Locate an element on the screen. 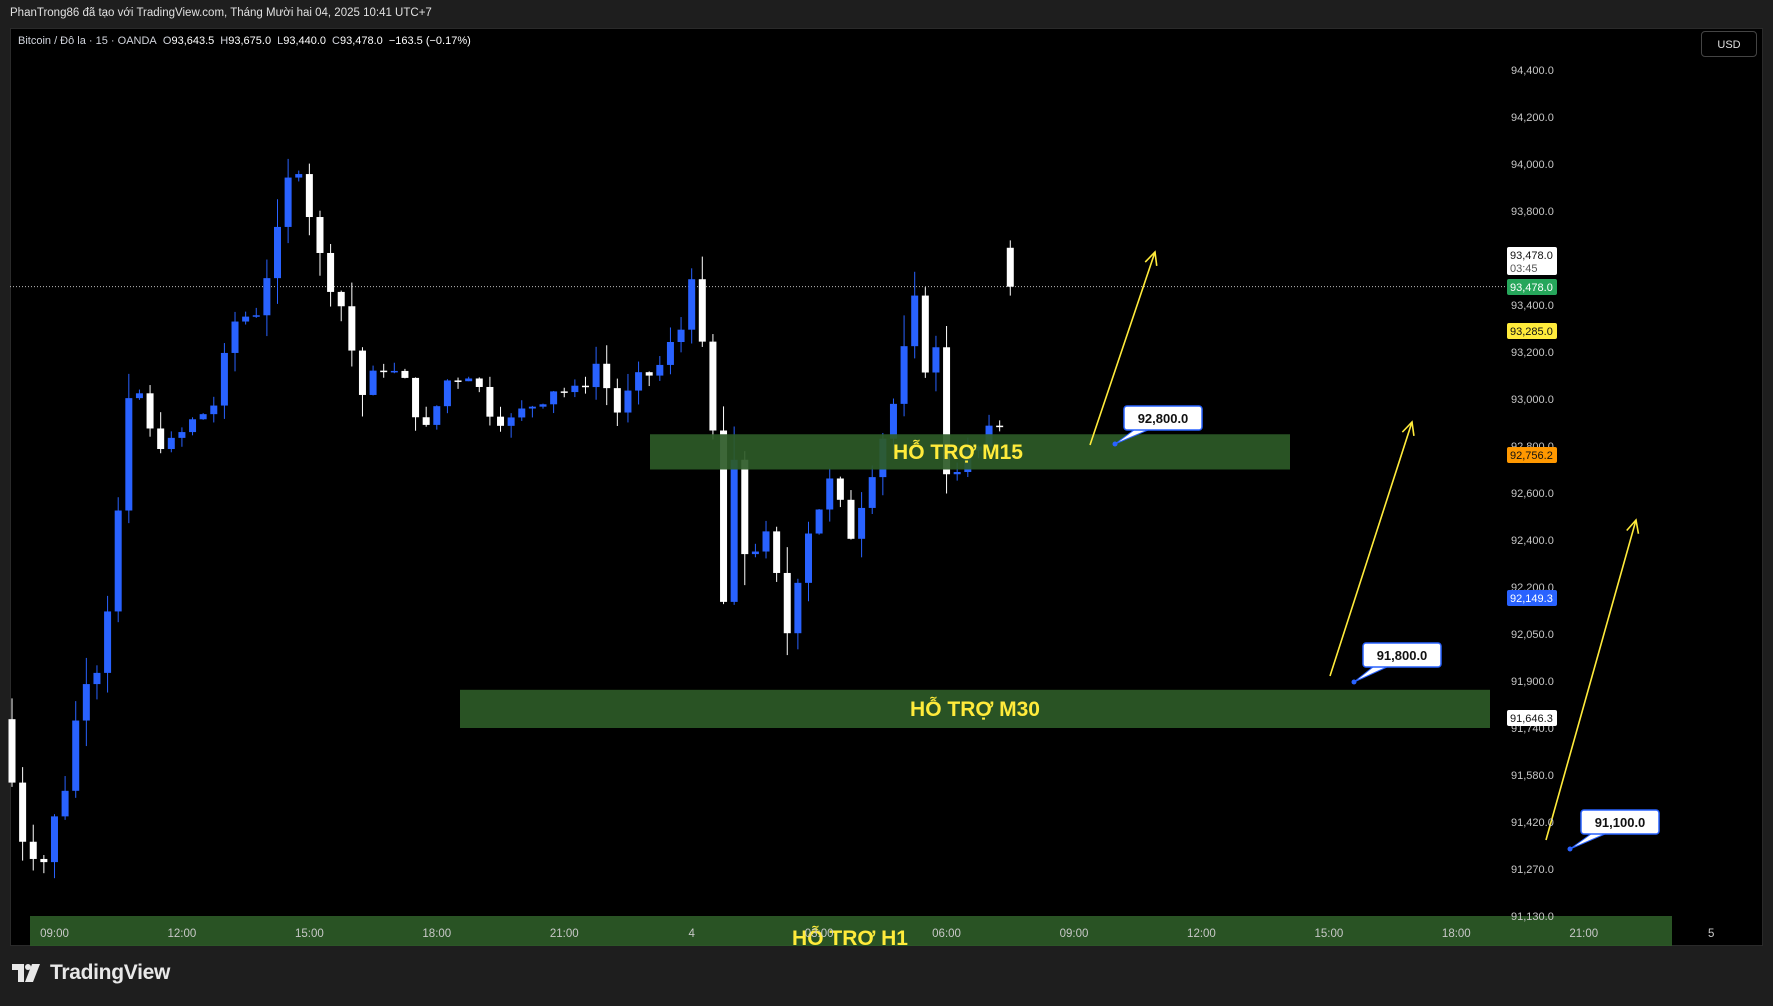  price-badge-label: 93,285.0 is located at coordinates (1531, 332).